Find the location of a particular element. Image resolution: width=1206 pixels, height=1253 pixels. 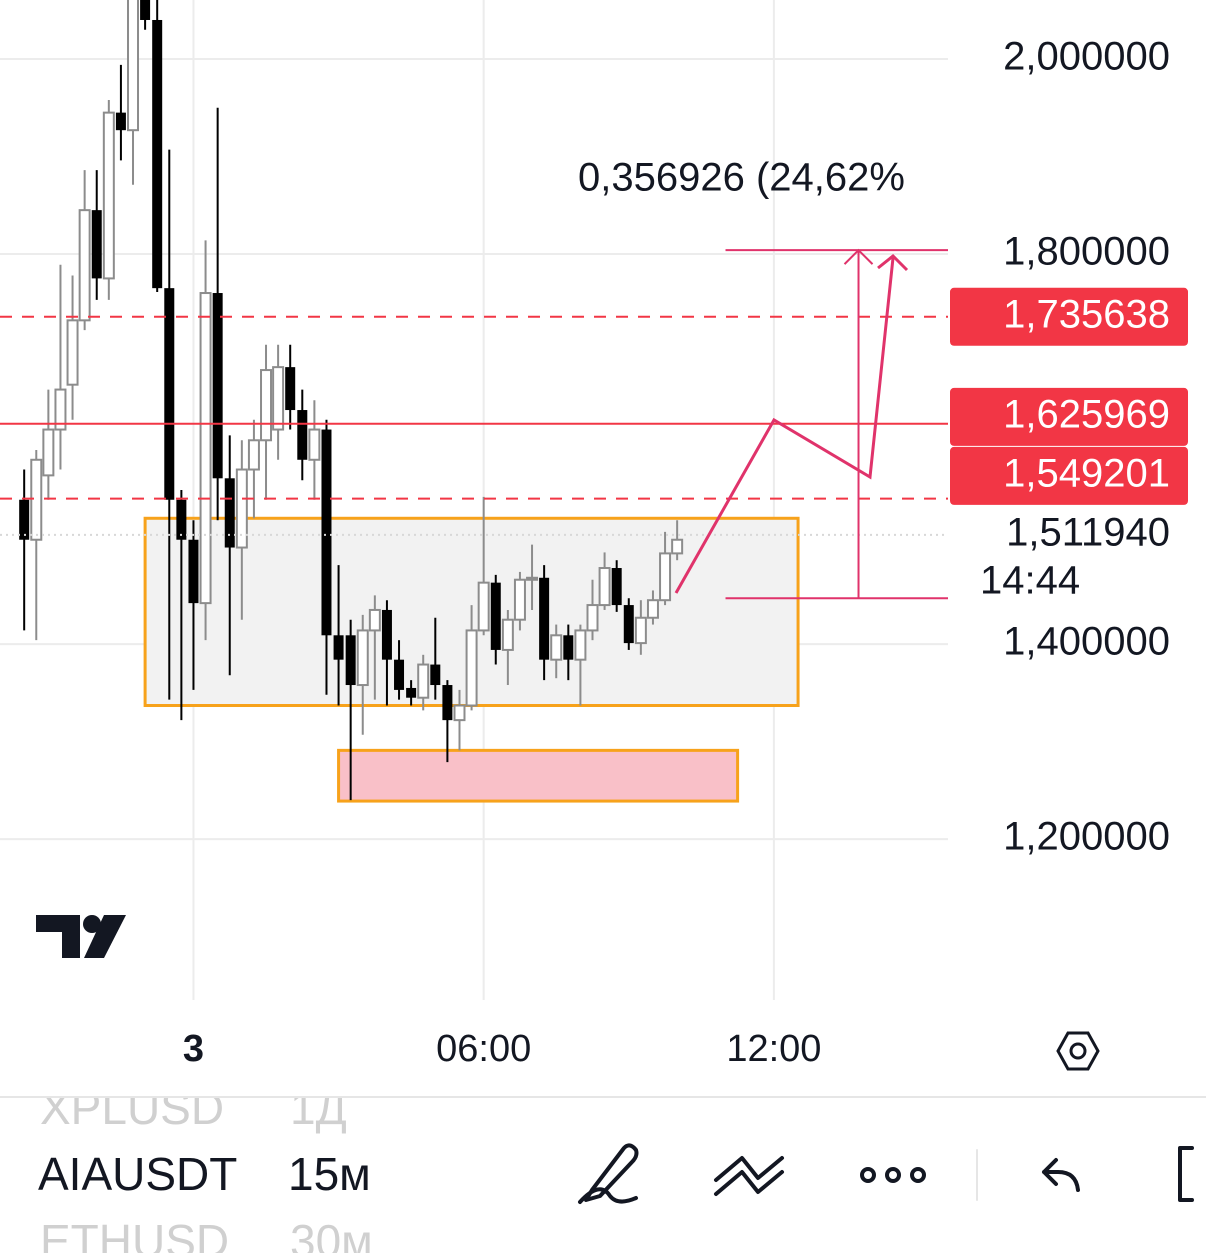

price-badge-label: 1,625969 is located at coordinates (1086, 414).